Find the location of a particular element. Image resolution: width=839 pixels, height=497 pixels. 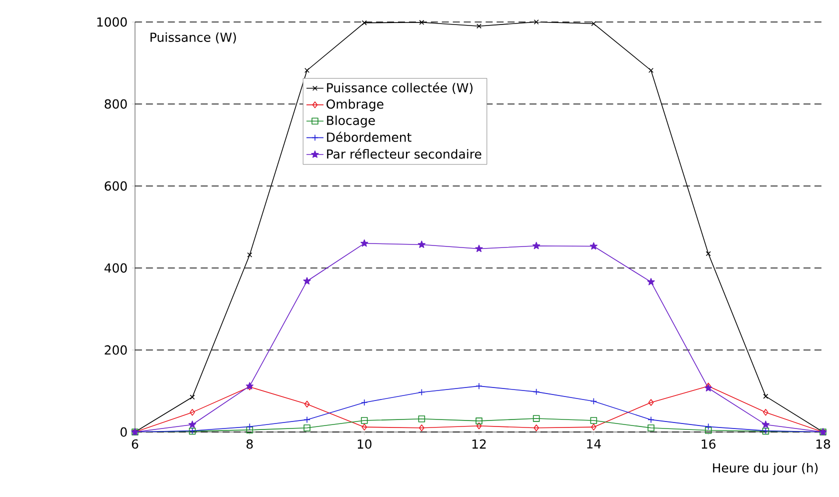

x-tick-label: 16 is located at coordinates (709, 444).